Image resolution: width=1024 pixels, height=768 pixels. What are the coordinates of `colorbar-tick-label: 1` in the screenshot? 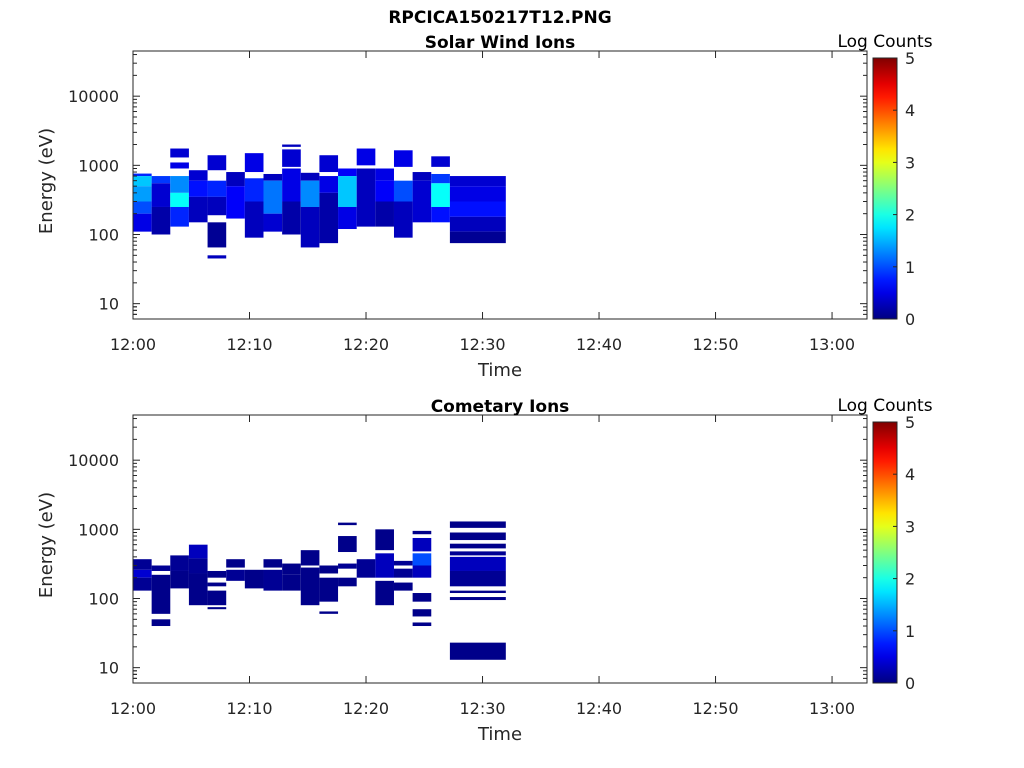 It's located at (910, 267).